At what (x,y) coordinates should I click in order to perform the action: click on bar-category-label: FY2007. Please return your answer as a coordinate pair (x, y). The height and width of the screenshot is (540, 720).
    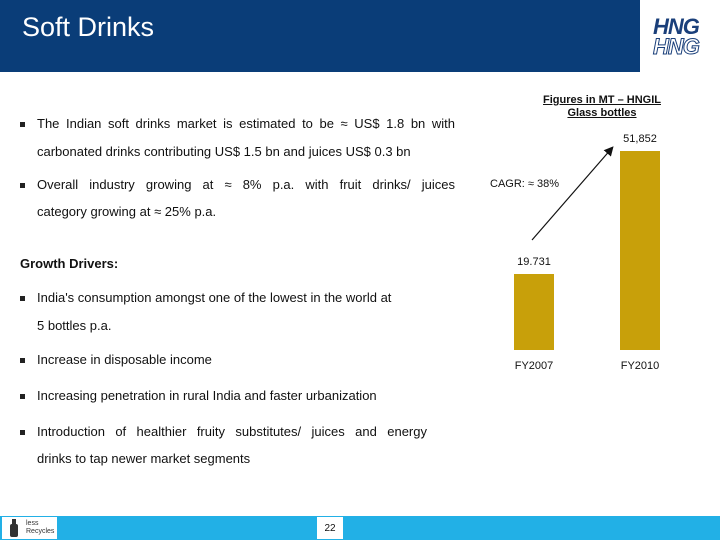
    Looking at the image, I should click on (534, 366).